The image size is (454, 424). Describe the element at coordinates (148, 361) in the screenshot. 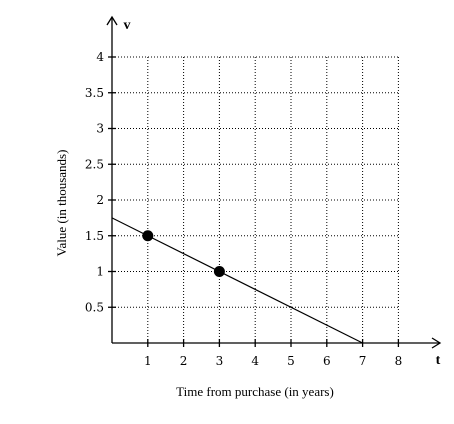

I see `x-tick-label: 1` at that location.